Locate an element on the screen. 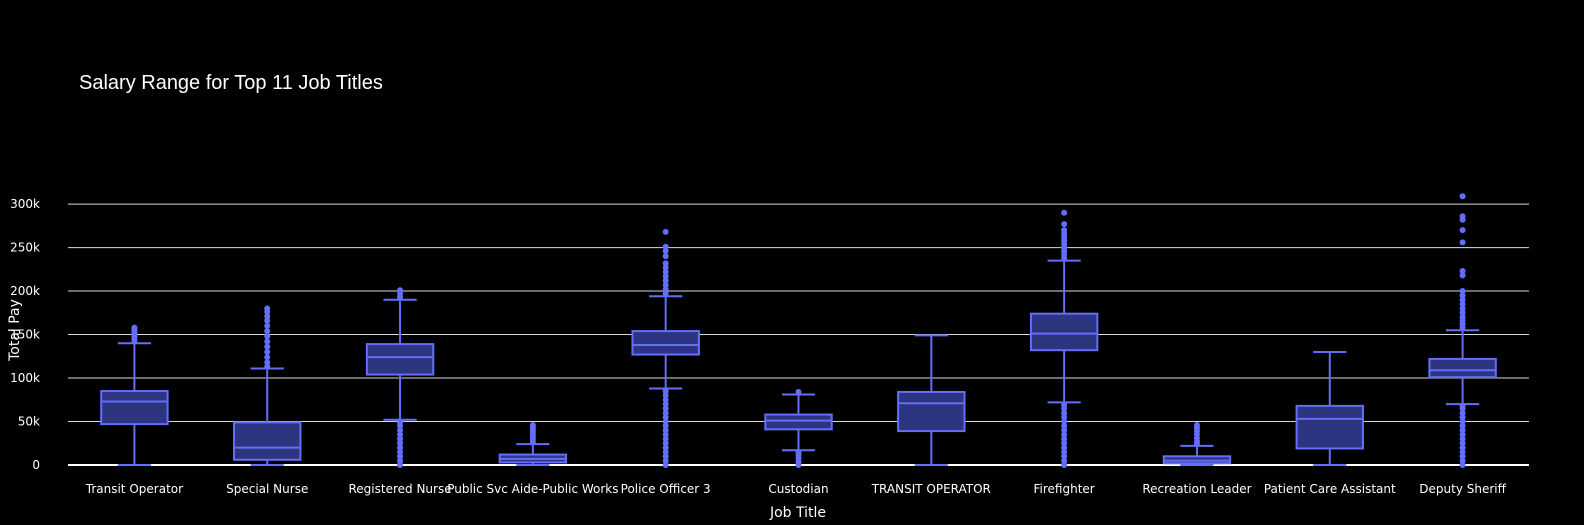  x-tick-label: Firefighter is located at coordinates (1064, 489).